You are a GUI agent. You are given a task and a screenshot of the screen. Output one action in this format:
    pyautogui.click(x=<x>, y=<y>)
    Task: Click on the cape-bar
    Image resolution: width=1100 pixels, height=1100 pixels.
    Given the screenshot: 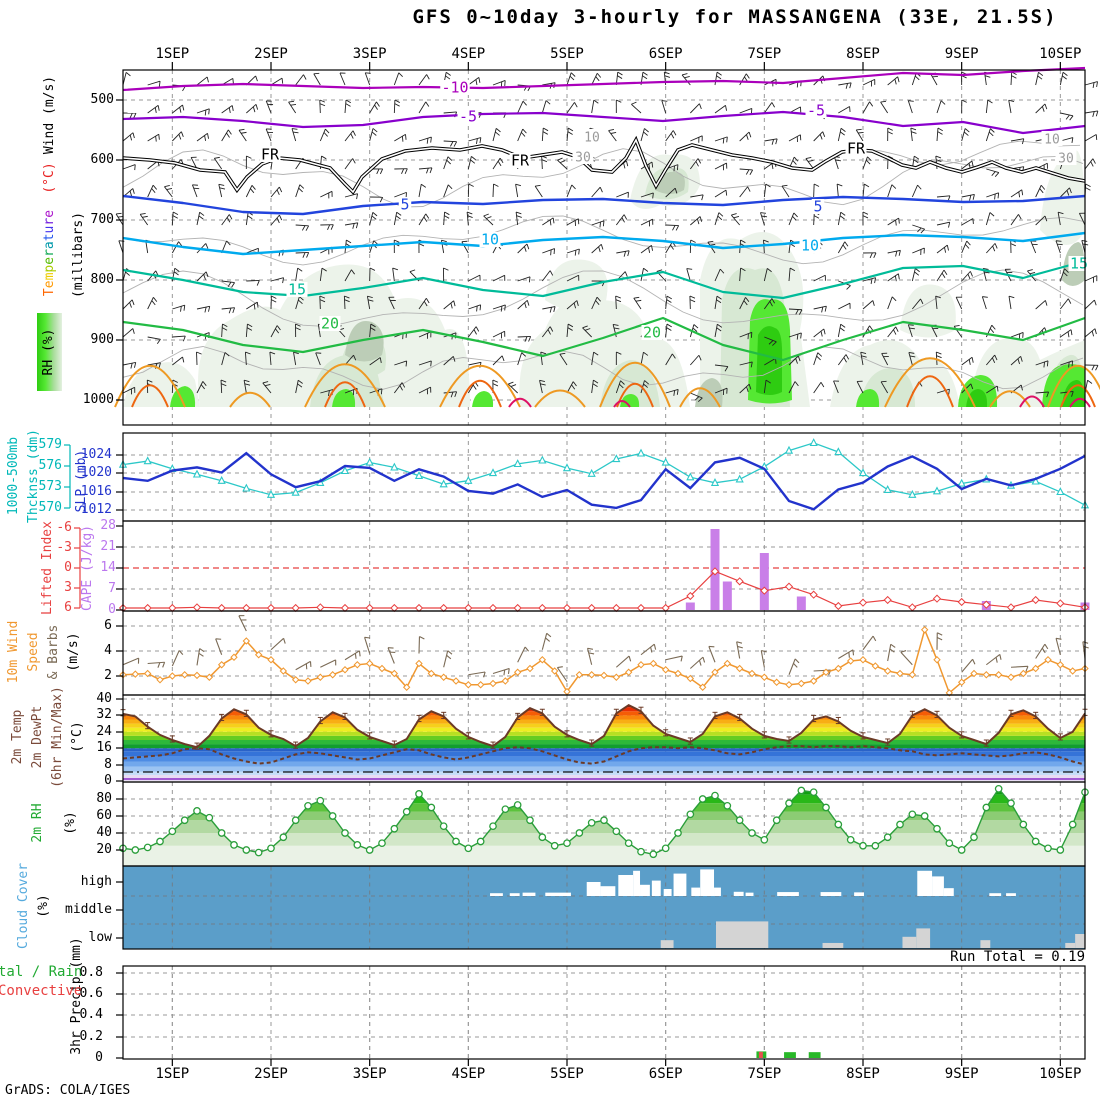 What is the action you would take?
    pyautogui.click(x=801, y=603)
    